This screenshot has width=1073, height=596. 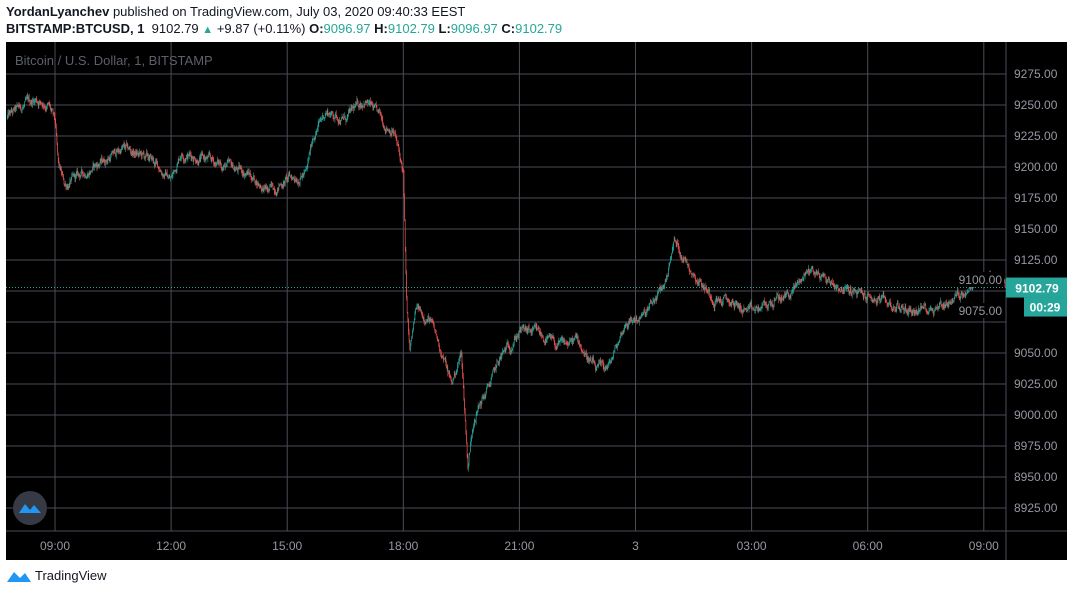 What do you see at coordinates (1036, 477) in the screenshot?
I see `y-tick-label: 8950.00` at bounding box center [1036, 477].